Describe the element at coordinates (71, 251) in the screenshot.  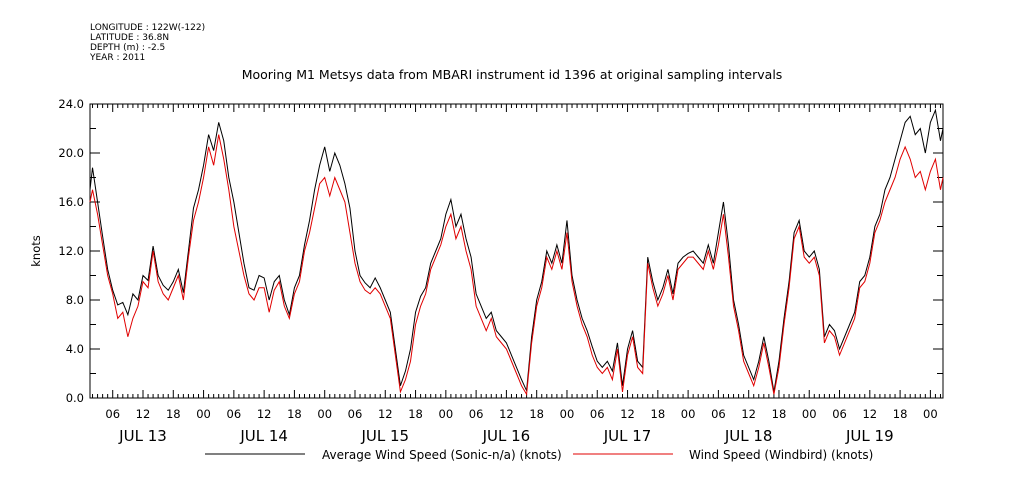
I see `y-tick-label: 12.0` at that location.